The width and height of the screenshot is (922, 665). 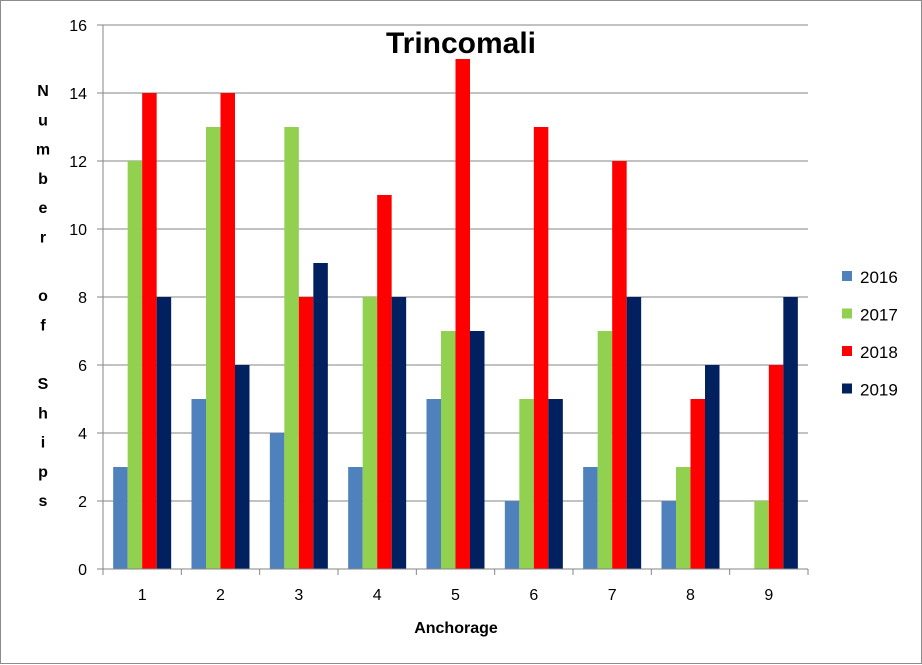 What do you see at coordinates (377, 595) in the screenshot?
I see `x-tick-label: 4` at bounding box center [377, 595].